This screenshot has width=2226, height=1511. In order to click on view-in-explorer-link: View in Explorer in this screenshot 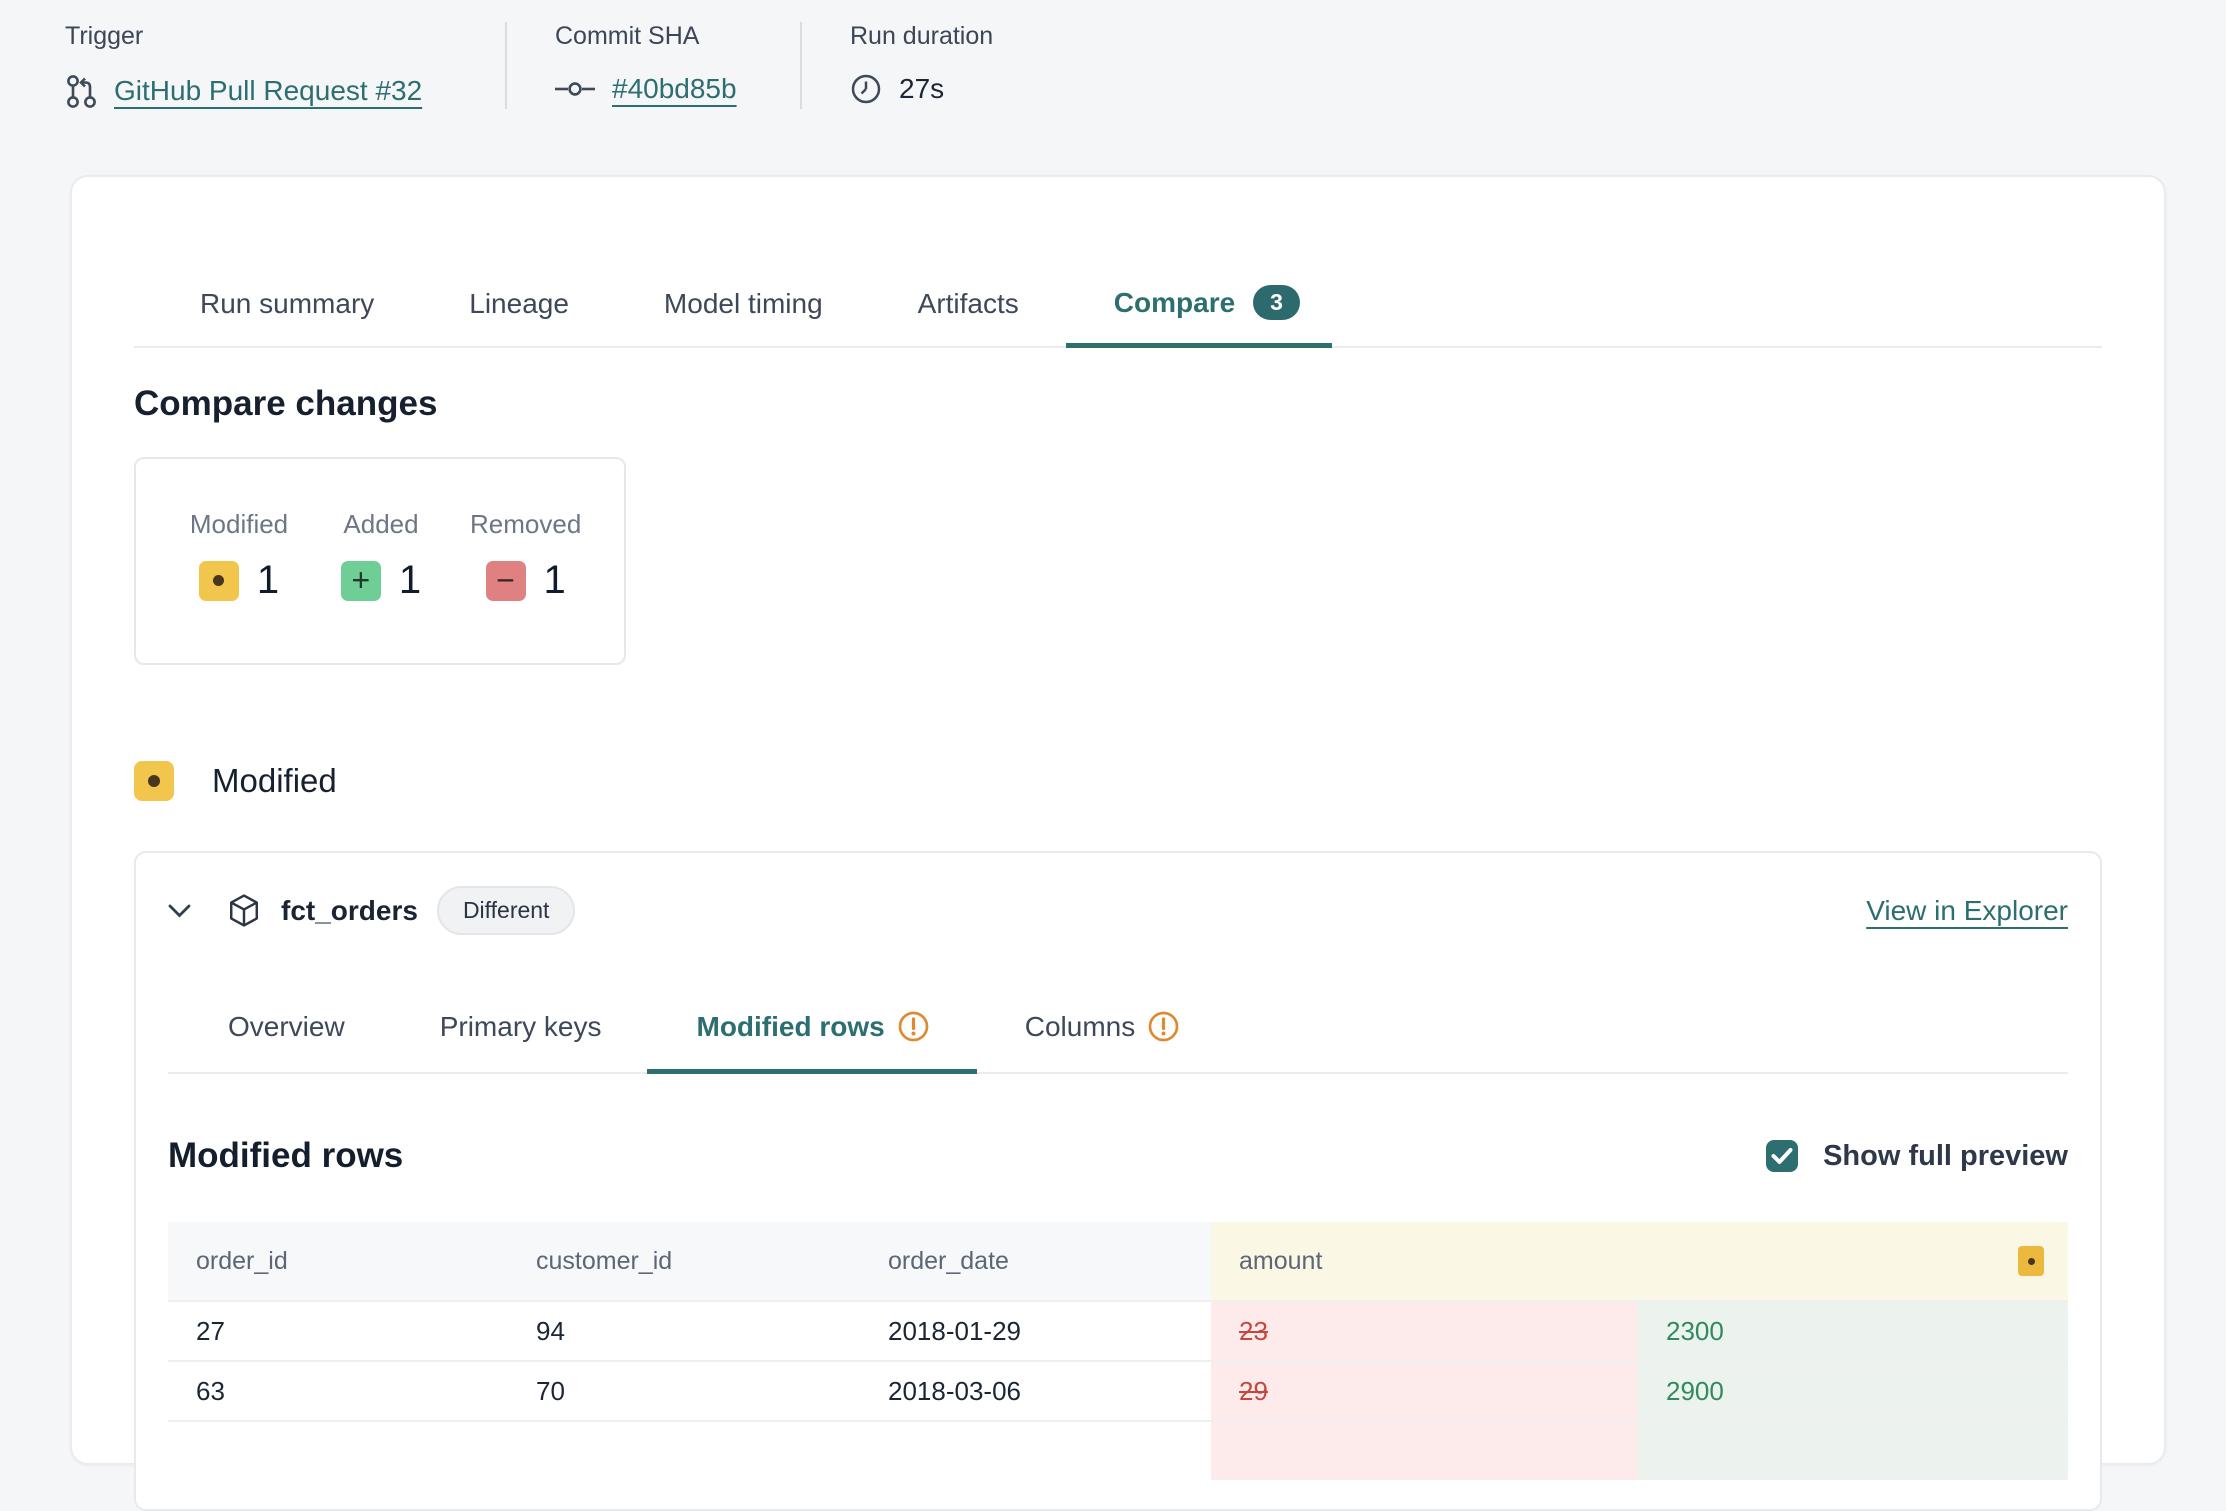, I will do `click(1967, 910)`.